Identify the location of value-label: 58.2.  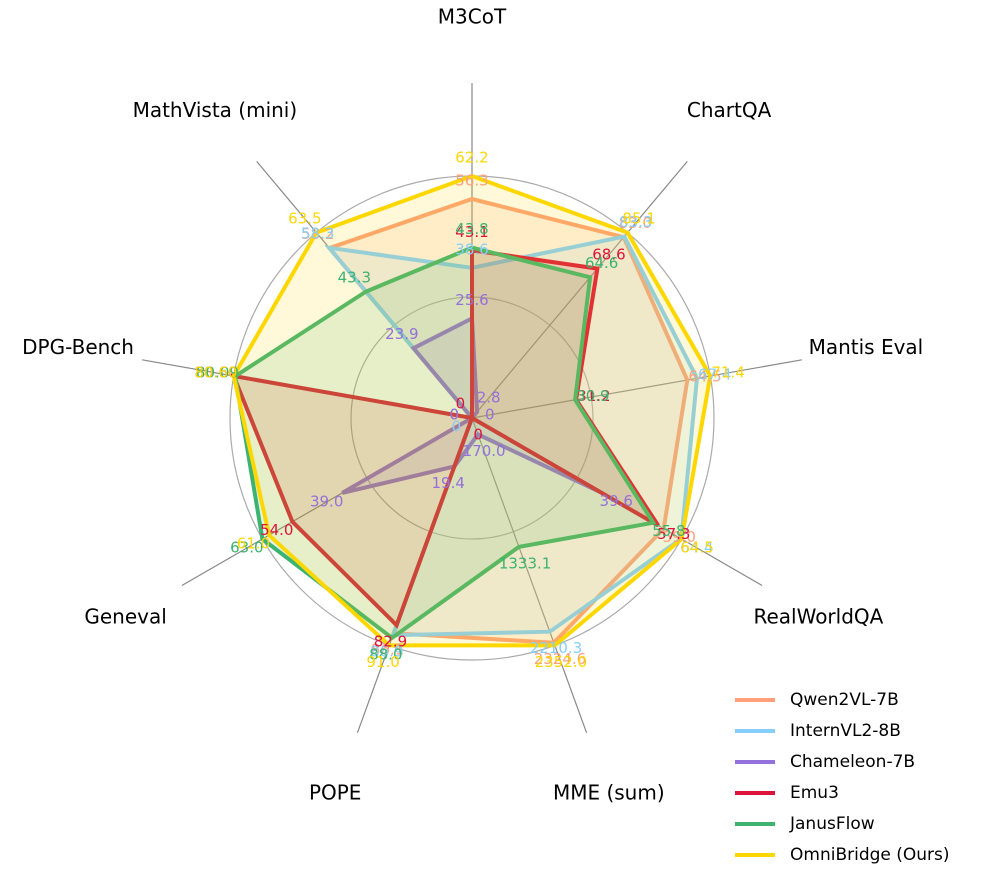
(317, 234).